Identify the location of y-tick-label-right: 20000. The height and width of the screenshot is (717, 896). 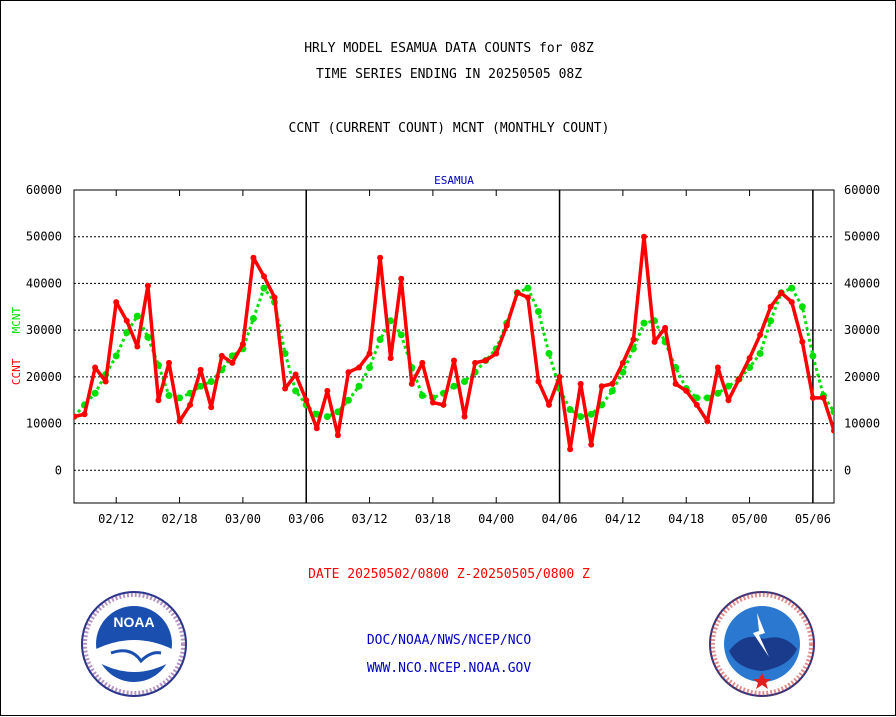
(862, 377).